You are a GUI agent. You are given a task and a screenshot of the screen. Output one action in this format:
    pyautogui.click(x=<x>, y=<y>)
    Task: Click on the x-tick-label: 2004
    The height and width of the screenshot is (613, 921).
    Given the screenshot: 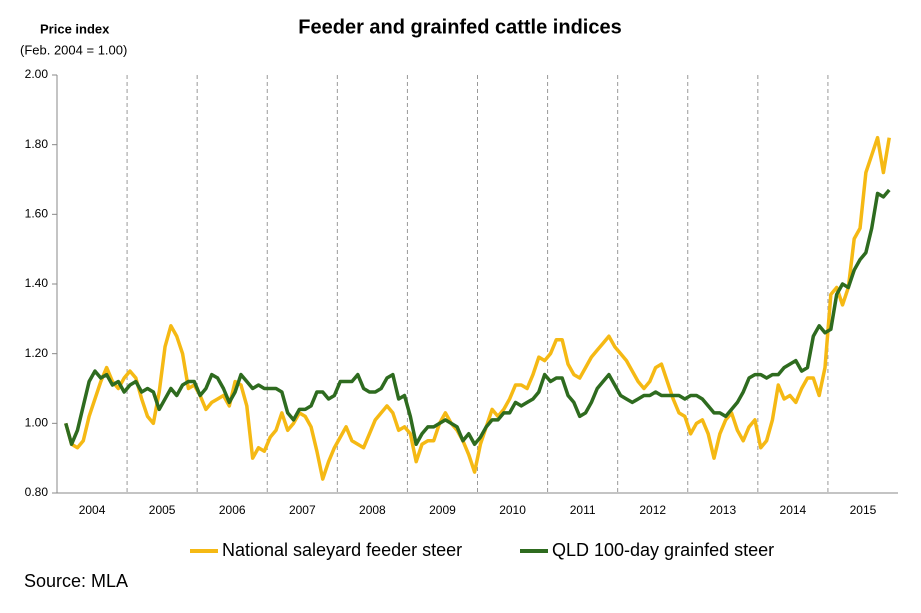 What is the action you would take?
    pyautogui.click(x=92, y=510)
    